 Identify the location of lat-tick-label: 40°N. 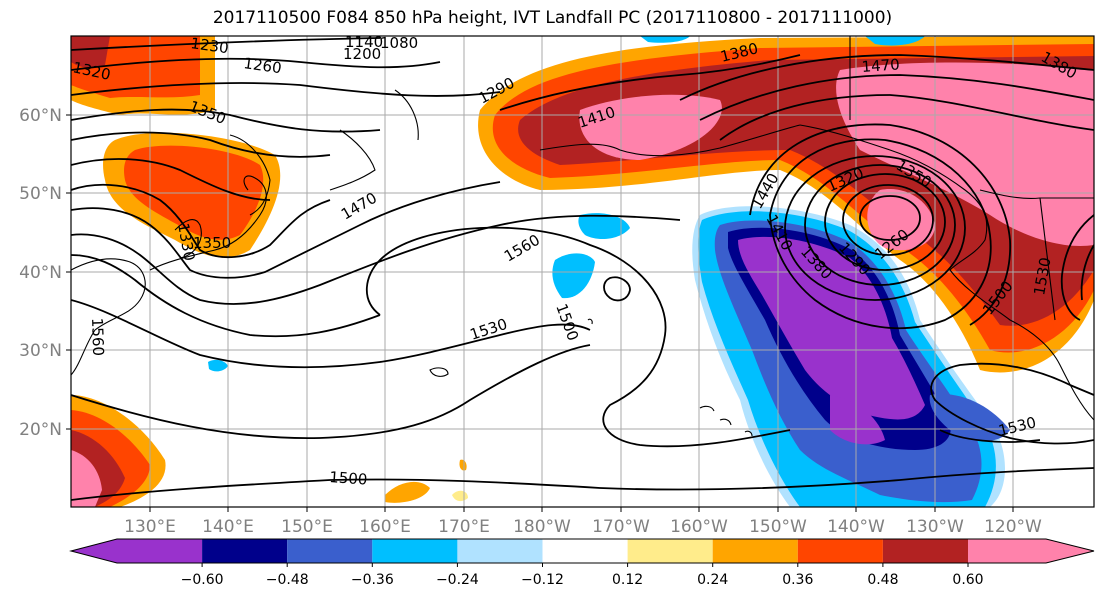
(40, 273).